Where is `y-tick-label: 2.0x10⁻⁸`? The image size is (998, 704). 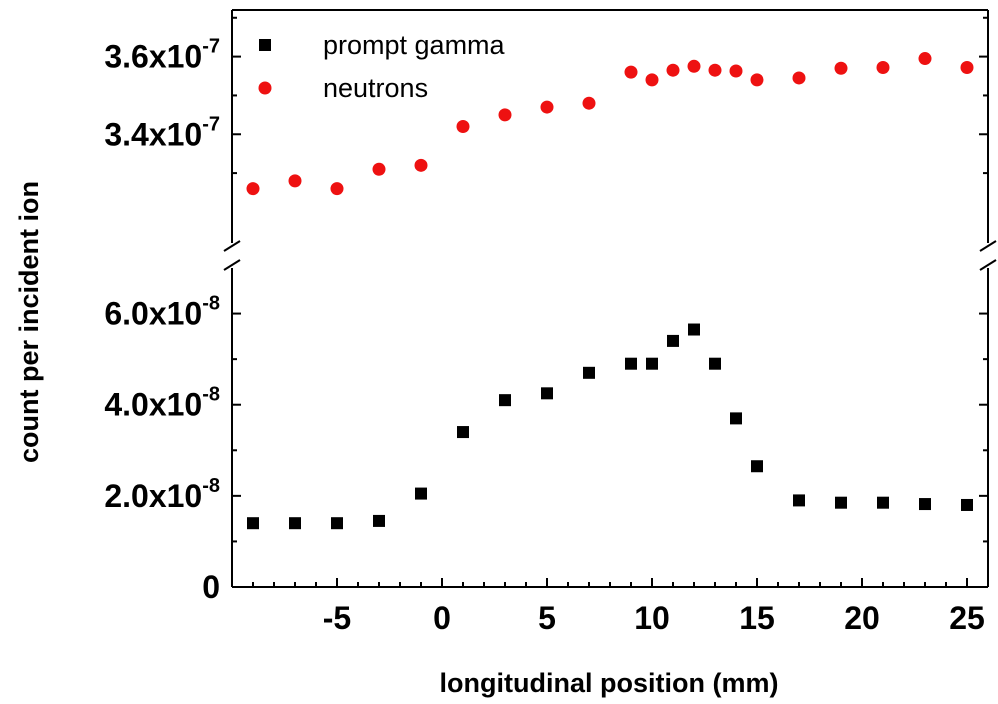 y-tick-label: 2.0x10⁻⁸ is located at coordinates (162, 494).